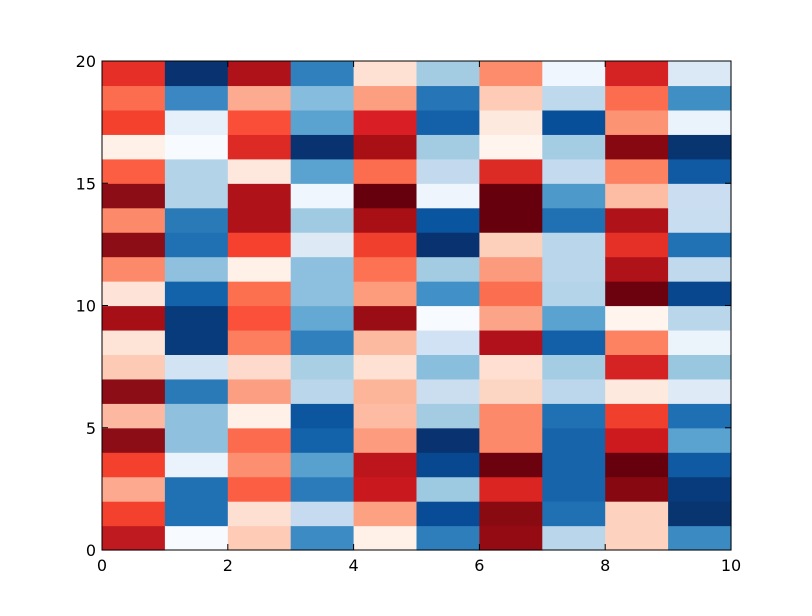 This screenshot has height=616, width=812. I want to click on y-tick-label: 10, so click(86, 306).